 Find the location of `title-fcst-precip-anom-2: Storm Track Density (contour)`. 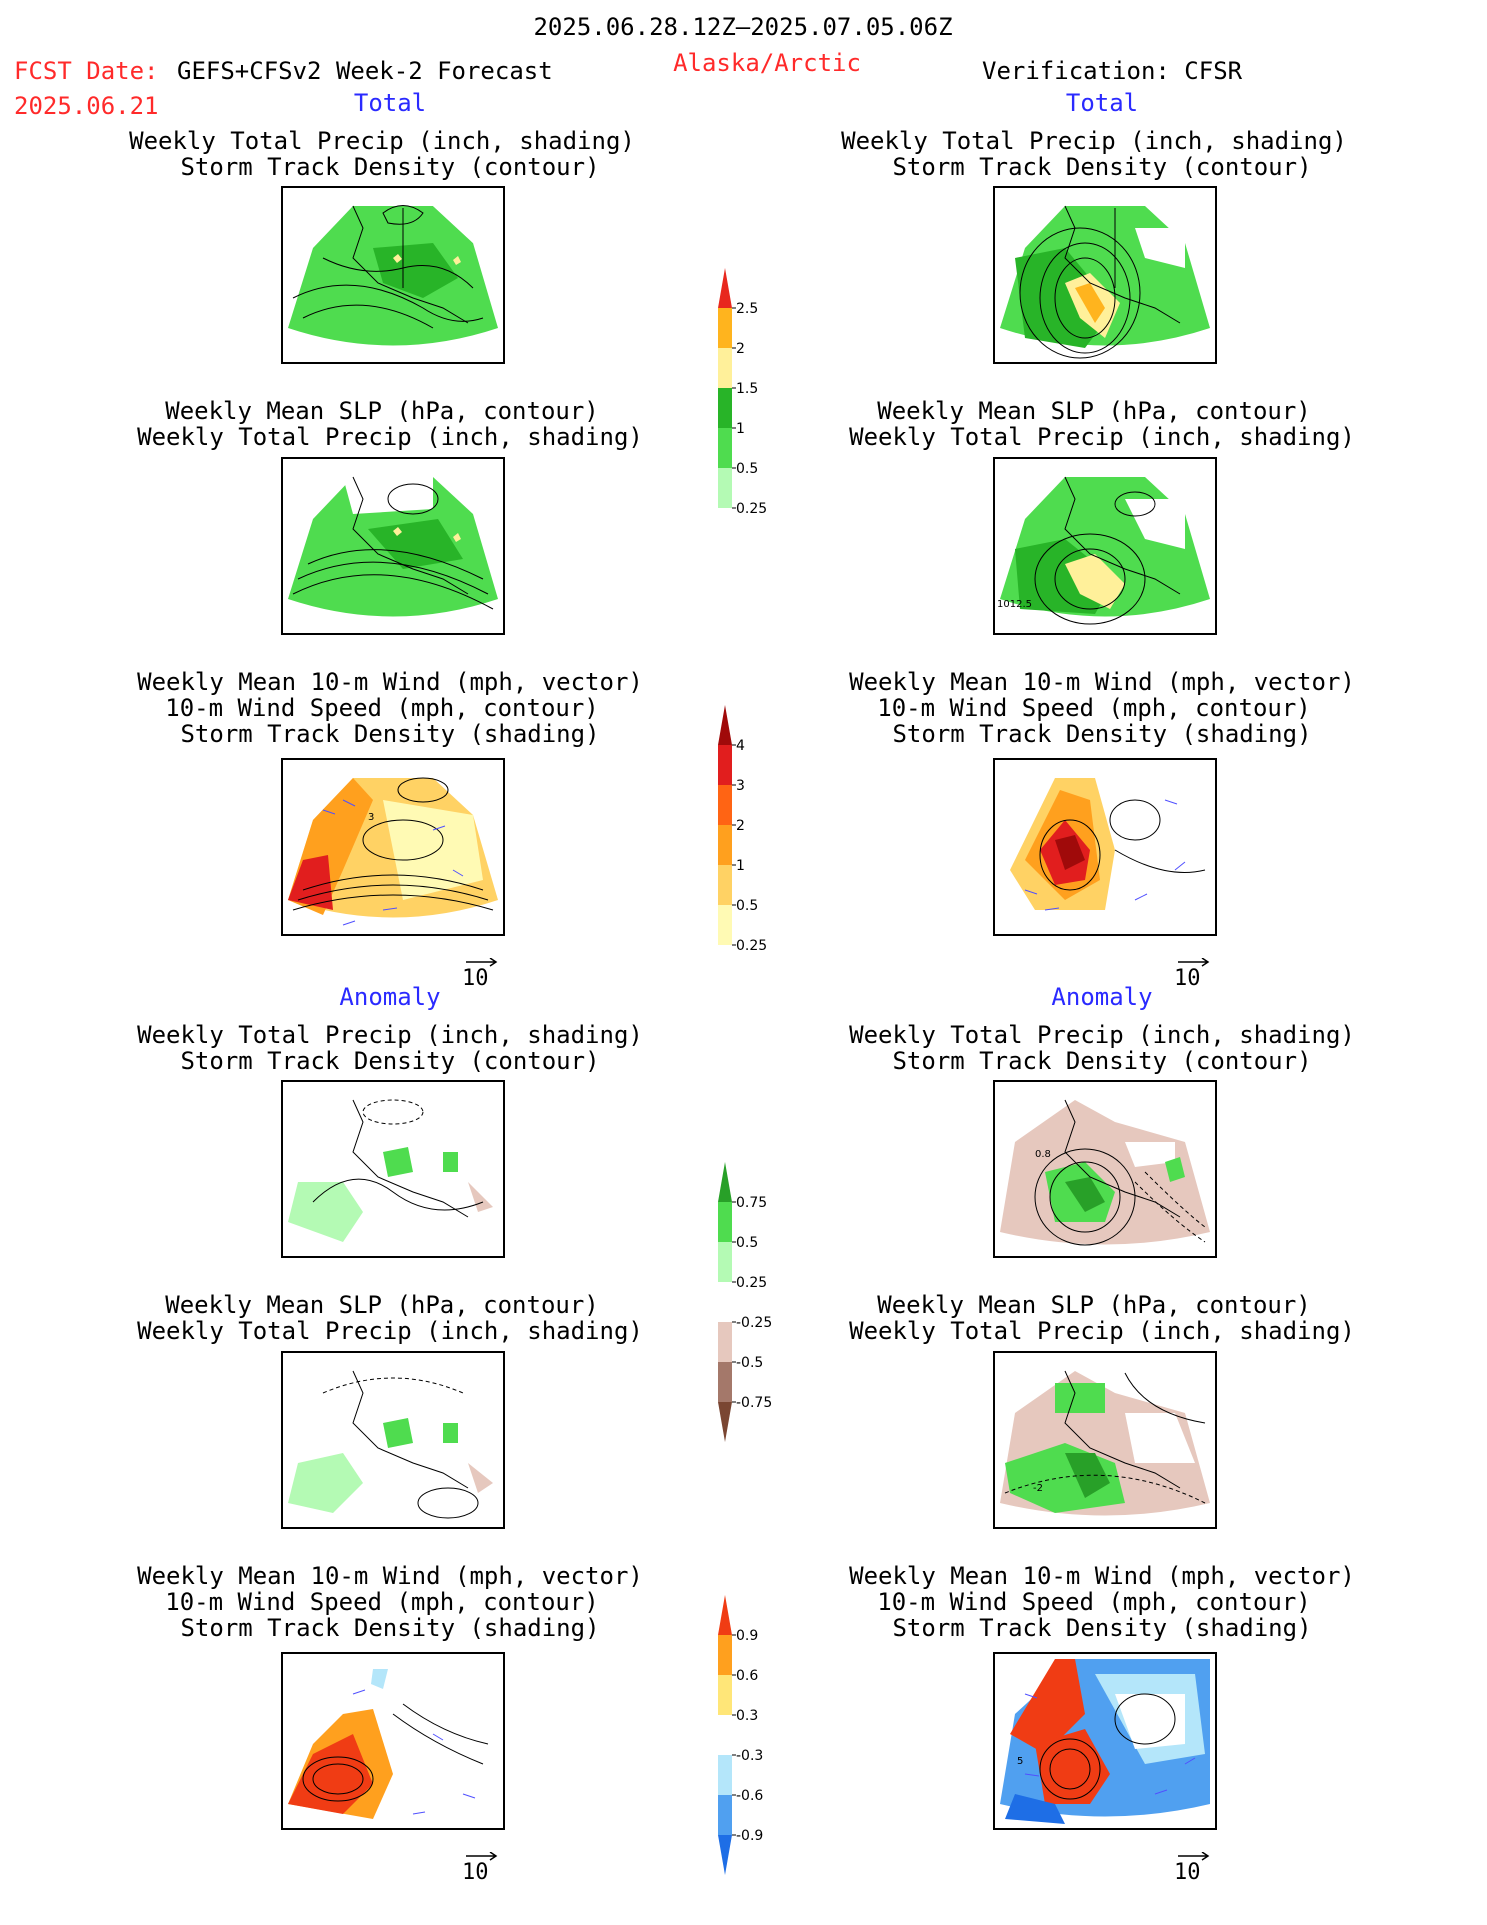

title-fcst-precip-anom-2: Storm Track Density (contour) is located at coordinates (390, 1061).